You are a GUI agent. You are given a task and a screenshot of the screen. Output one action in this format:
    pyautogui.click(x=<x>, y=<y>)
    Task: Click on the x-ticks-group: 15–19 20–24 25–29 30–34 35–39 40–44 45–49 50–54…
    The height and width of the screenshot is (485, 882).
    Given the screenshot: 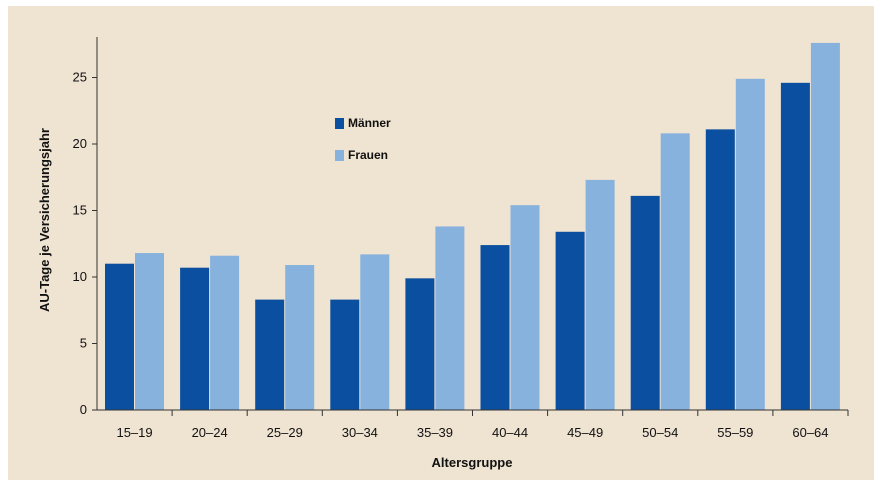 What is the action you would take?
    pyautogui.click(x=482, y=425)
    